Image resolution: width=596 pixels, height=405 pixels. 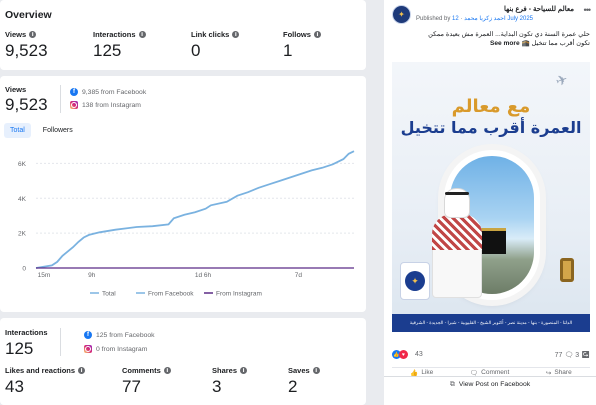 I want to click on facebook-interactions-text: 125 from Facebook, so click(x=125, y=335).